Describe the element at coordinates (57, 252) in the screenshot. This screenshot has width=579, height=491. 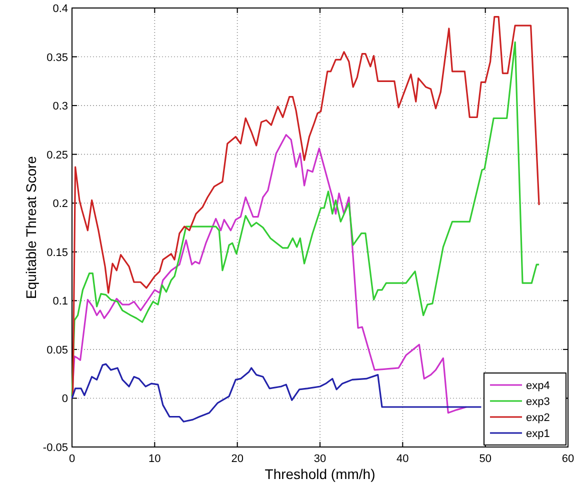
I see `y-tick-label: 0.15` at that location.